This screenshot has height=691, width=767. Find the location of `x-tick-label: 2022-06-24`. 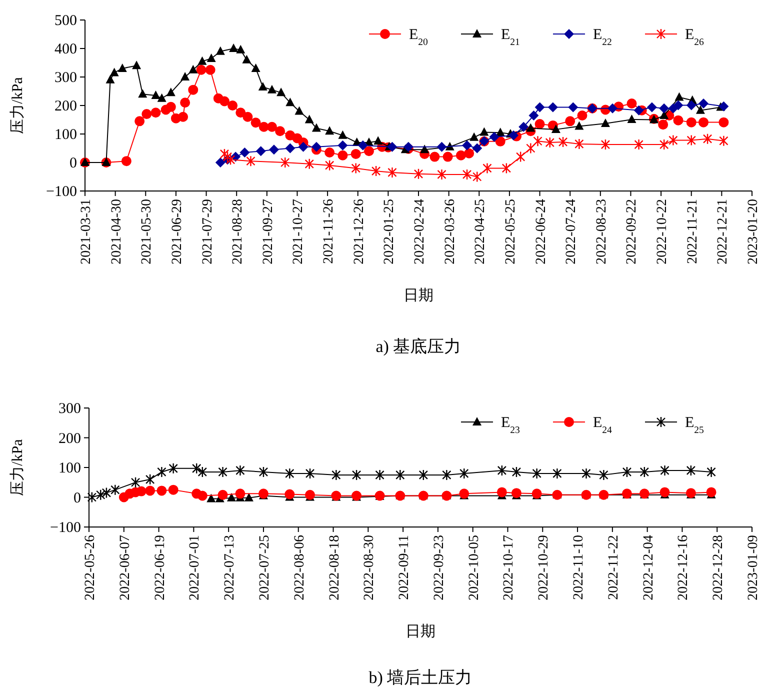

x-tick-label: 2022-06-24 is located at coordinates (541, 231).